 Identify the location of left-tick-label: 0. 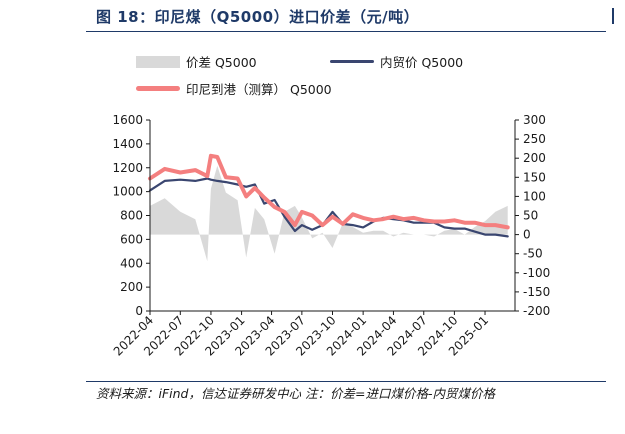
(139, 311).